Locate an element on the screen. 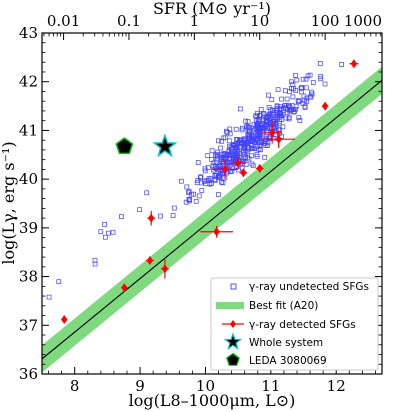  y-tick-label: 42 is located at coordinates (28, 82).